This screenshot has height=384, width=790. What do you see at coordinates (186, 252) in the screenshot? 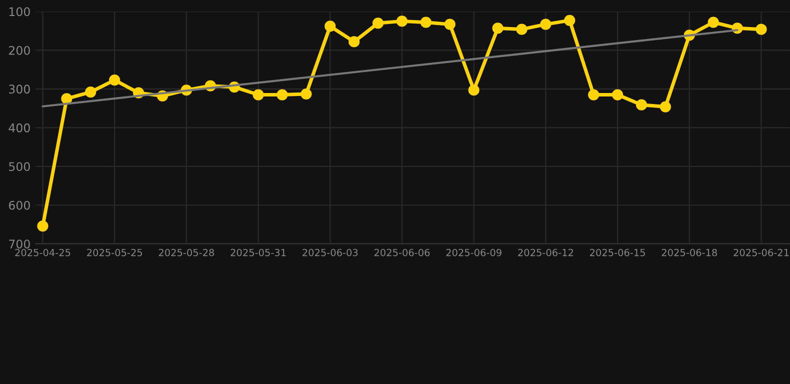
I see `x-tick-label: 2025-05-28` at bounding box center [186, 252].